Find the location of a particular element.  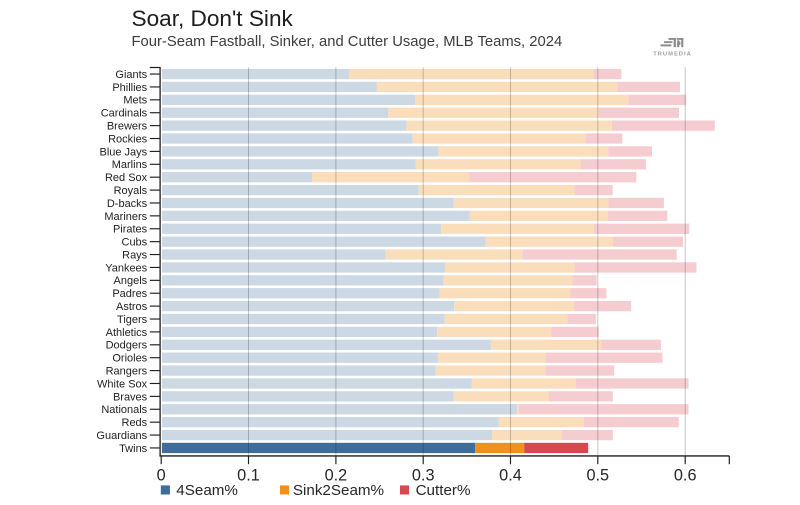

svg-text: Braves is located at coordinates (130, 397).